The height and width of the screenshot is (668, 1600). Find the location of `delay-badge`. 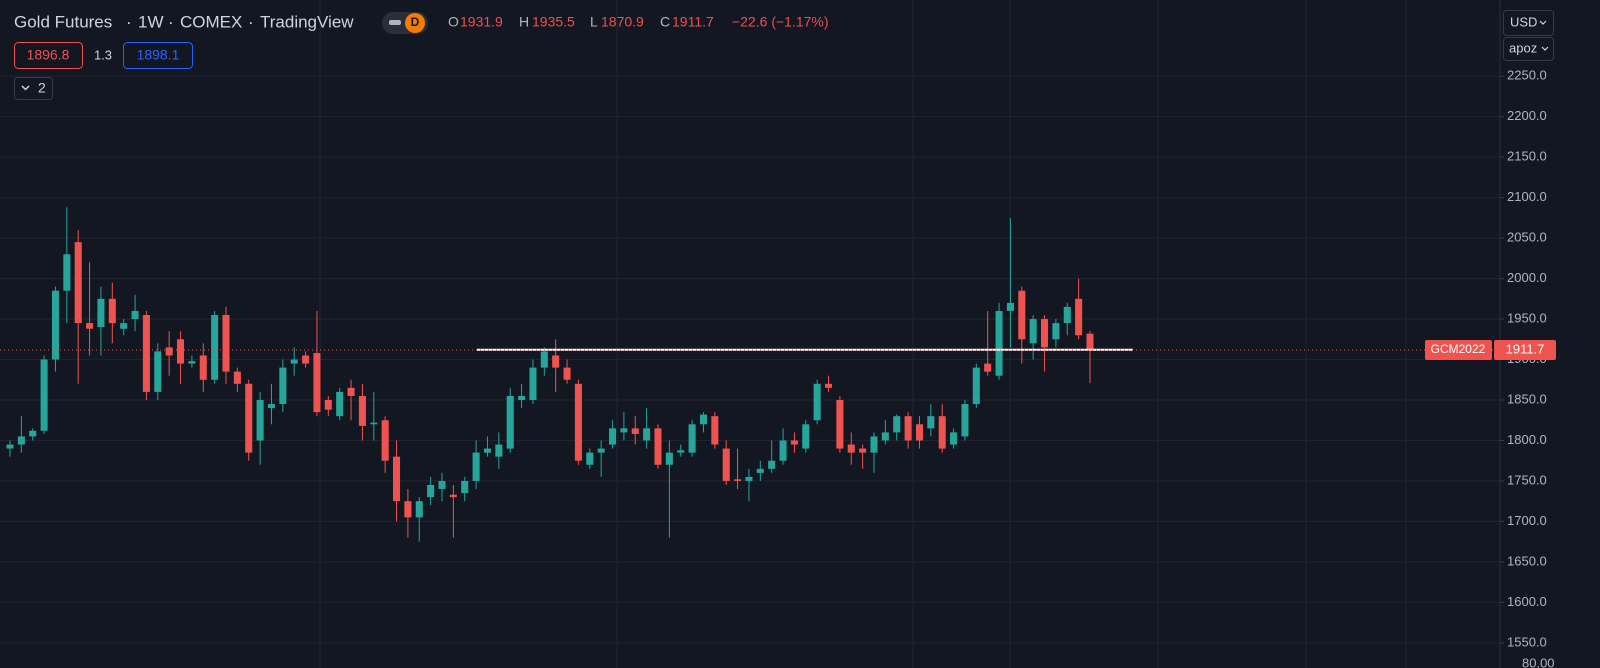

delay-badge is located at coordinates (415, 23).